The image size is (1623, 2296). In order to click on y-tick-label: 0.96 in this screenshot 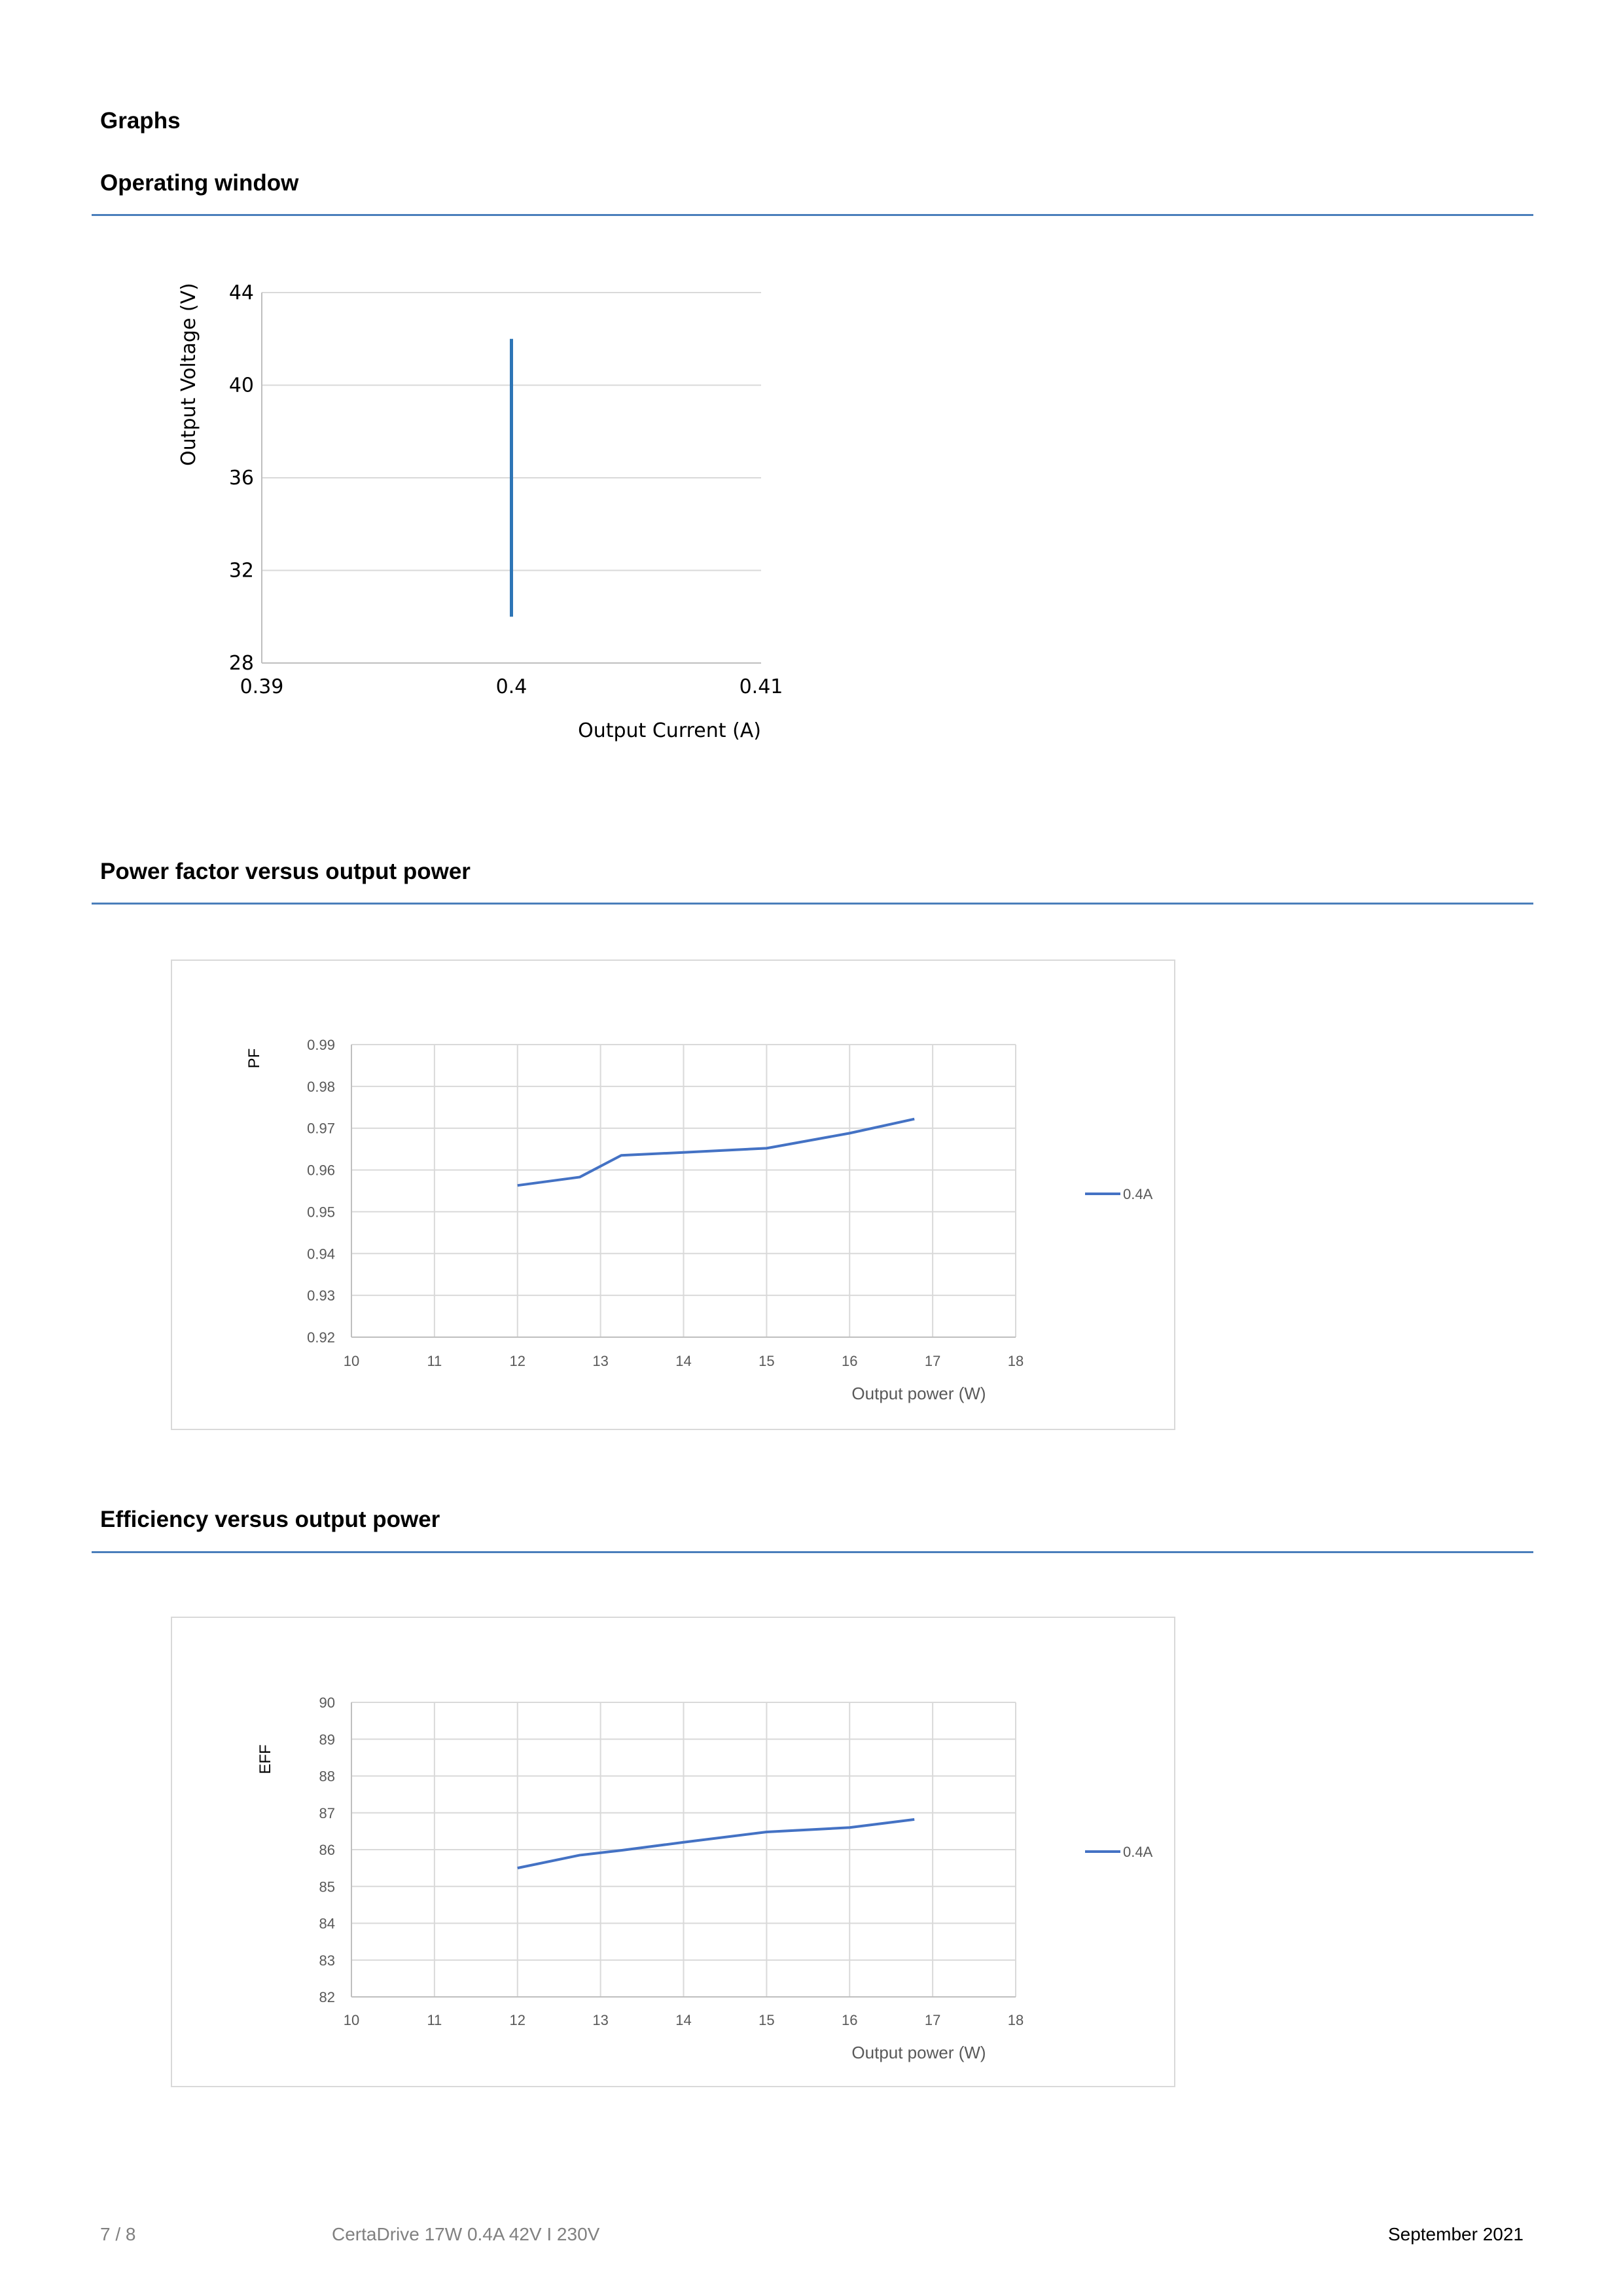, I will do `click(321, 1170)`.